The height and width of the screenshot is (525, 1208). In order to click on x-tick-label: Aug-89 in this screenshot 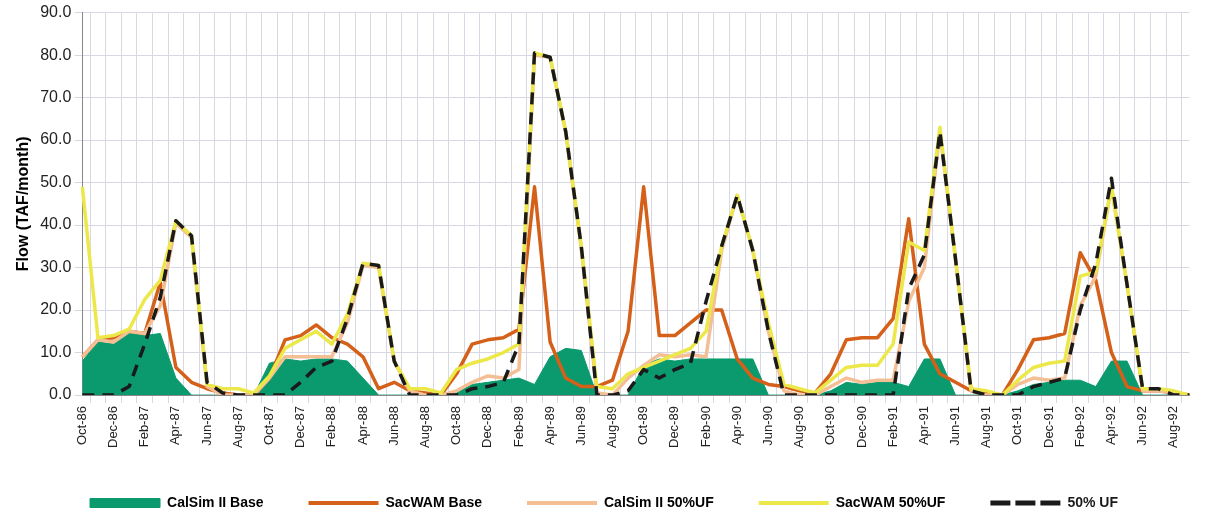, I will do `click(612, 427)`.